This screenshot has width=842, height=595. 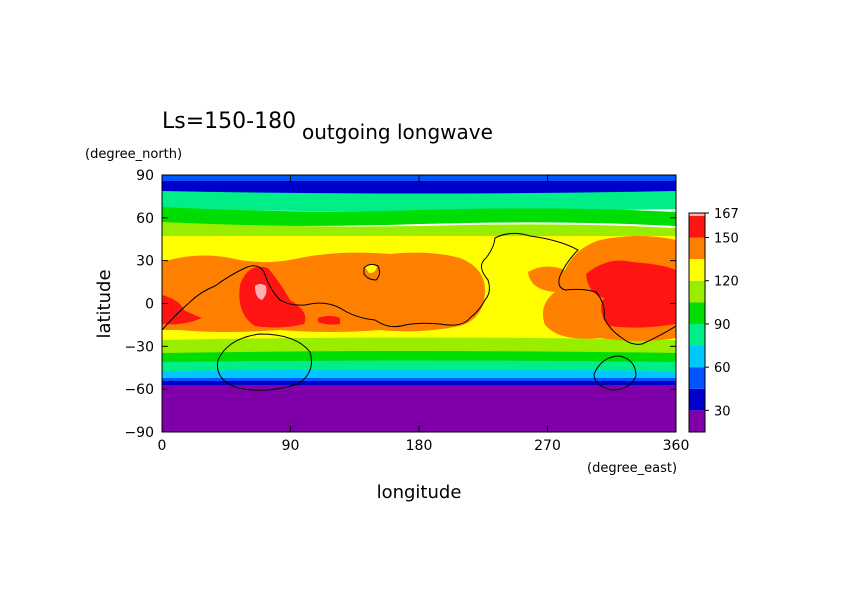 I want to click on y-unit-label: (degree_north), so click(x=133, y=154).